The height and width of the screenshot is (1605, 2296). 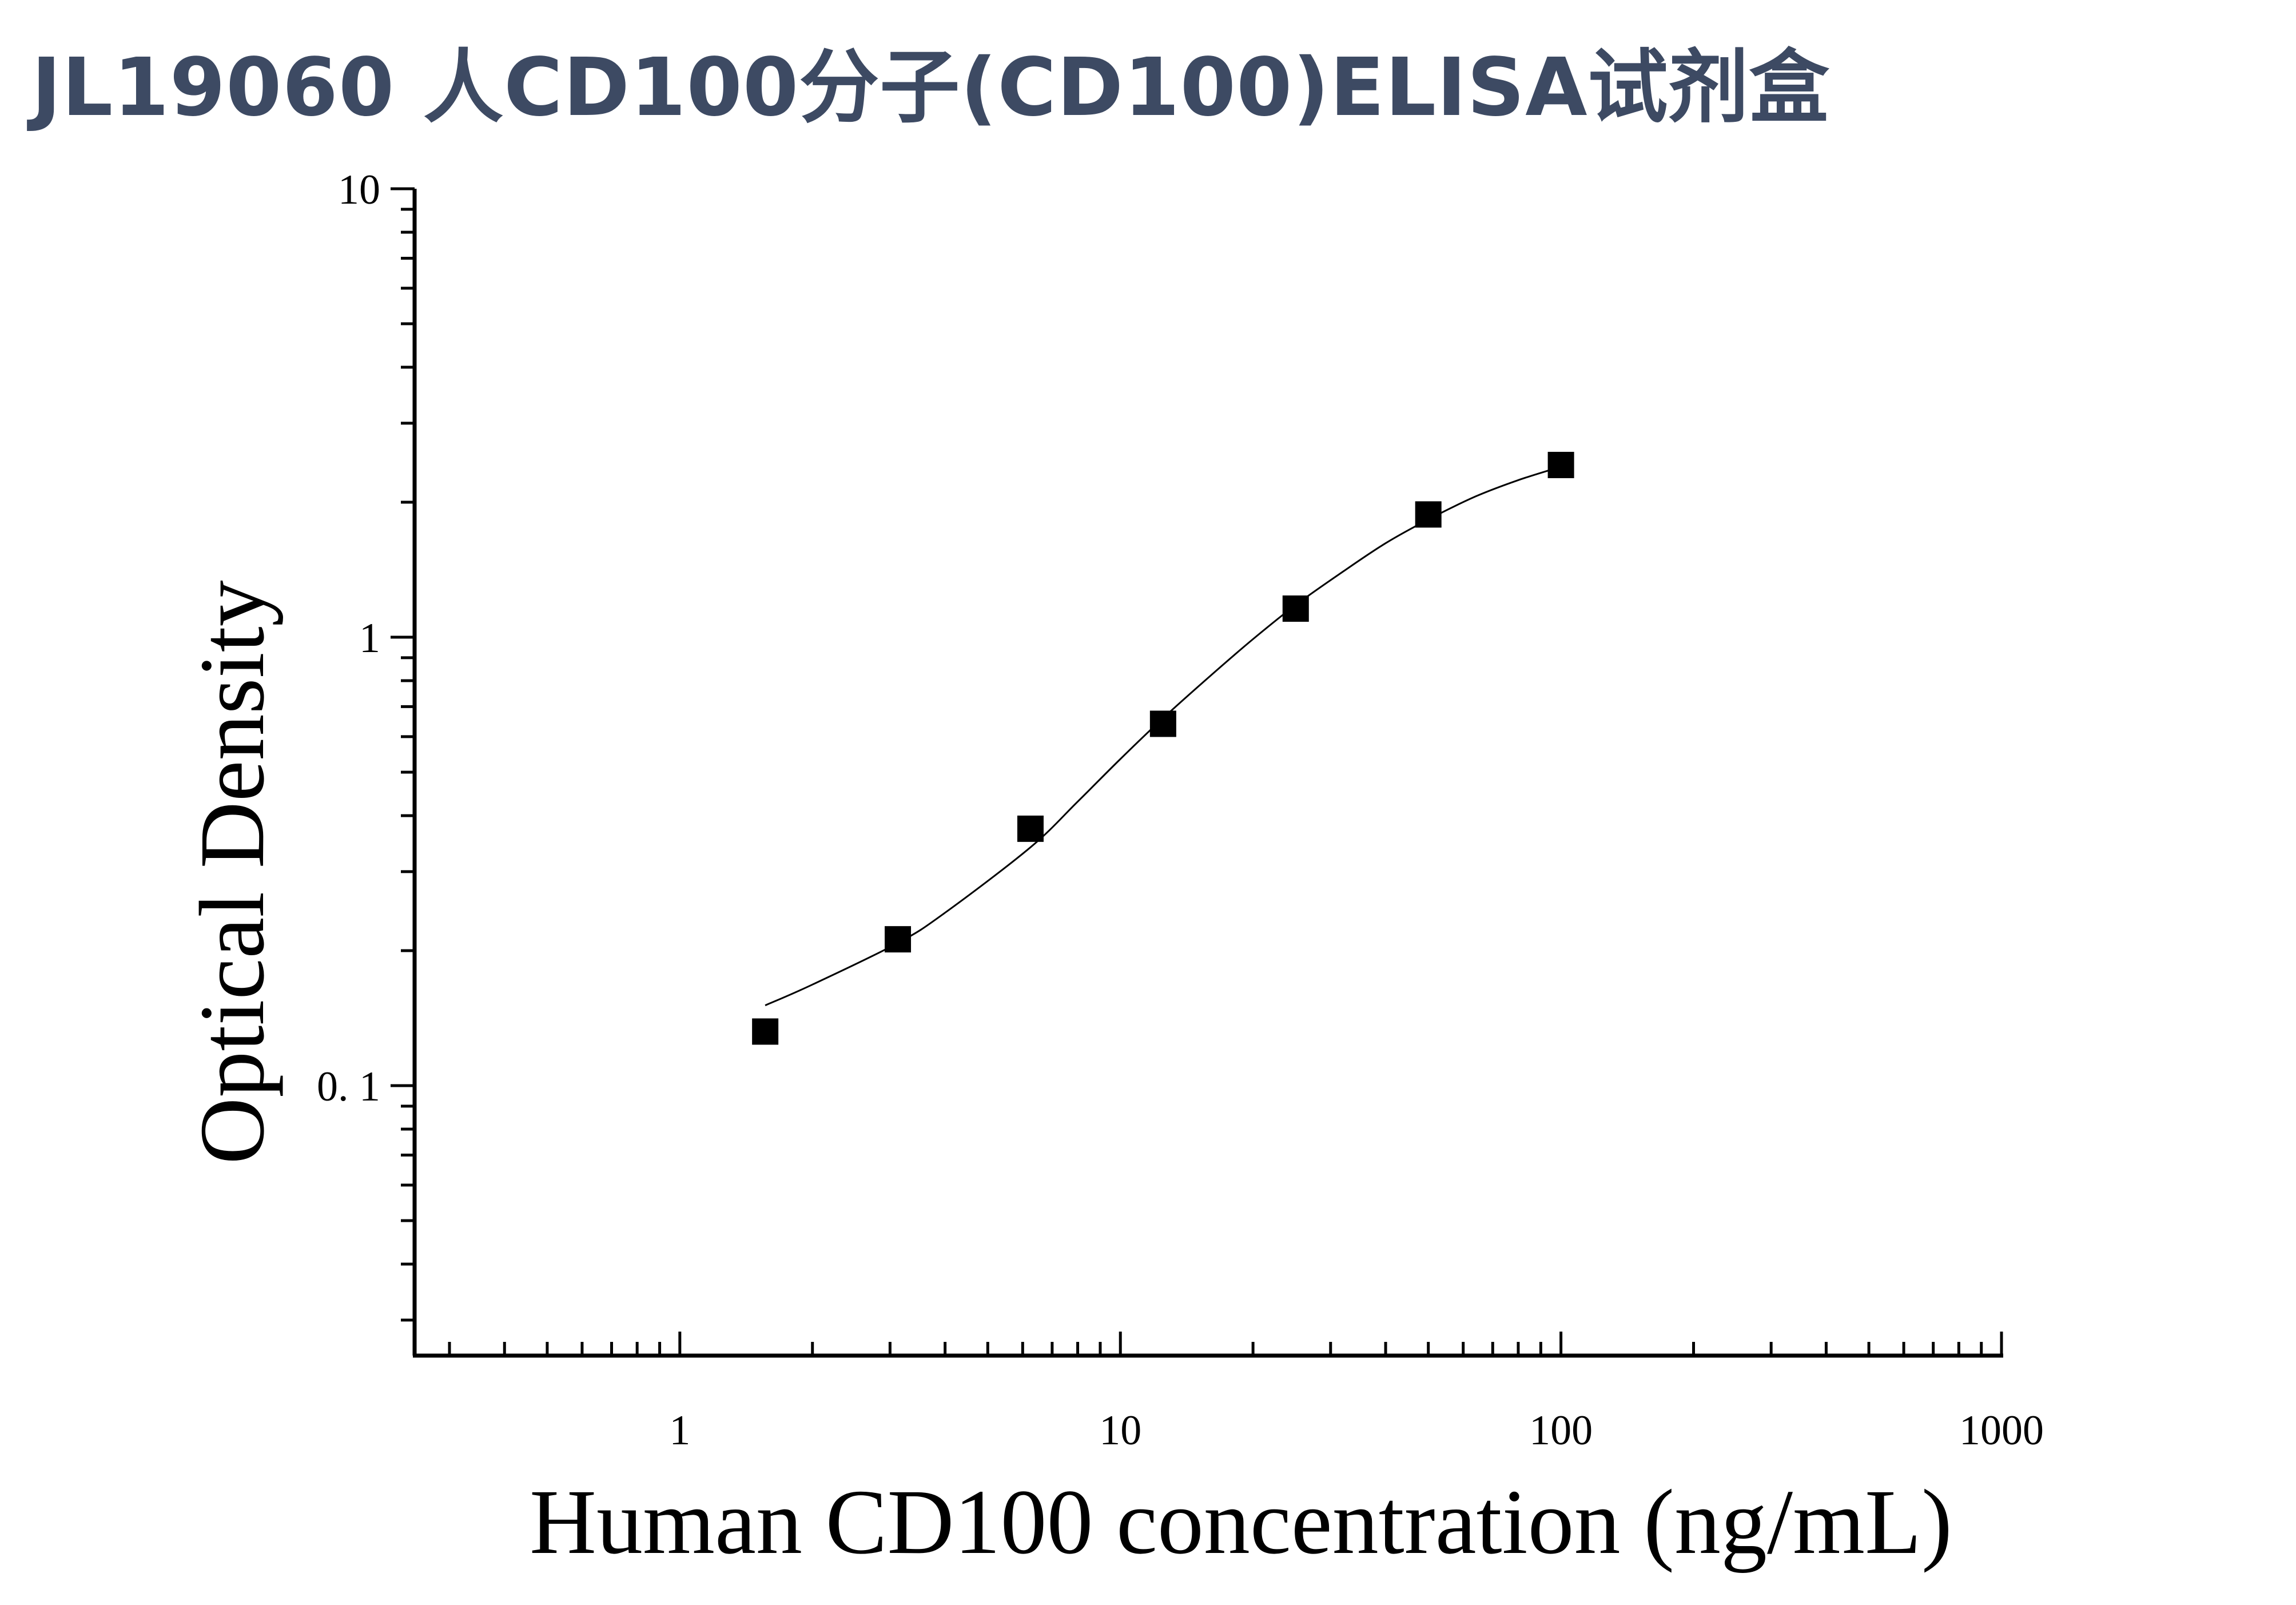 I want to click on x-tick-label: 100, so click(x=1561, y=1430).